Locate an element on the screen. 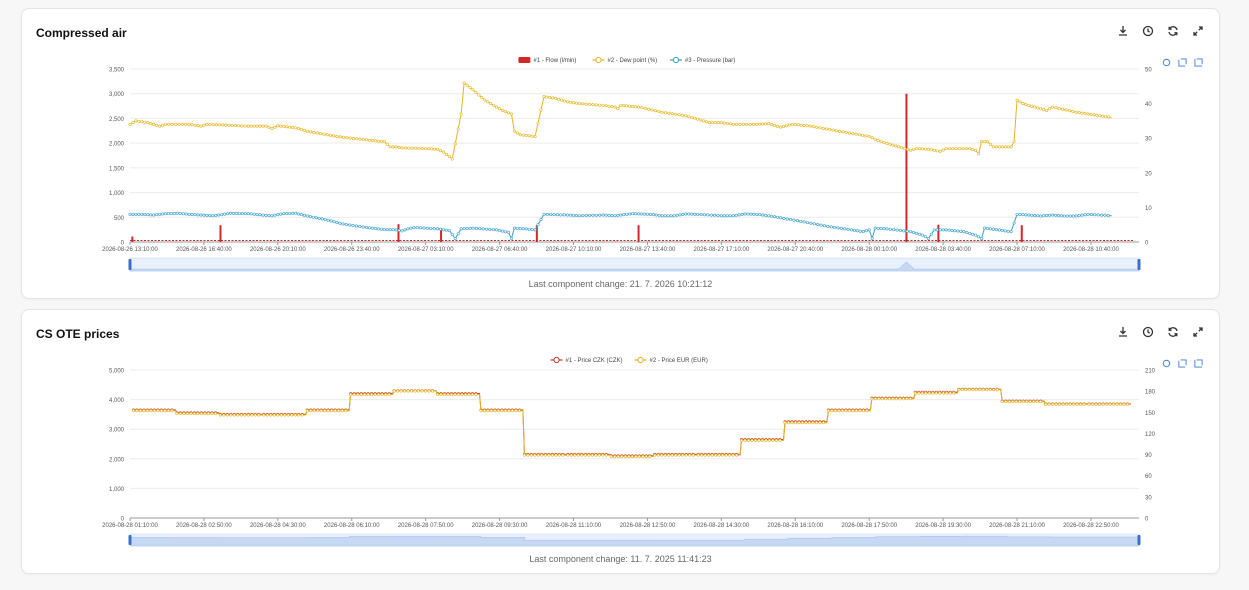 This screenshot has height=590, width=1249. data-zoom-preview is located at coordinates (634, 541).